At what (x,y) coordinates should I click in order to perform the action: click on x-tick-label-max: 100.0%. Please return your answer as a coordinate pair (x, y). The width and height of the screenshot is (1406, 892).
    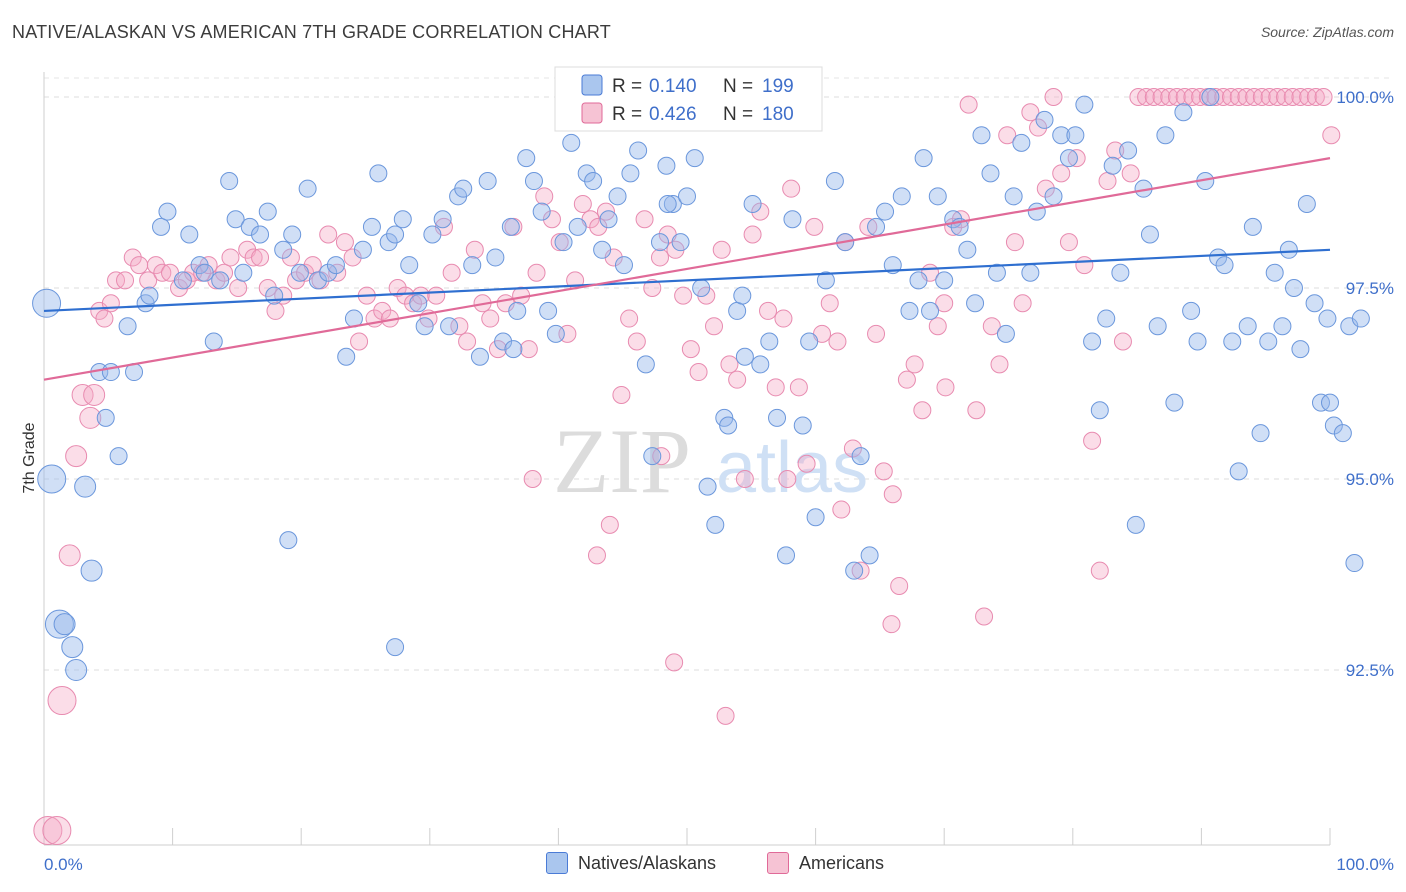
    Looking at the image, I should click on (1365, 864).